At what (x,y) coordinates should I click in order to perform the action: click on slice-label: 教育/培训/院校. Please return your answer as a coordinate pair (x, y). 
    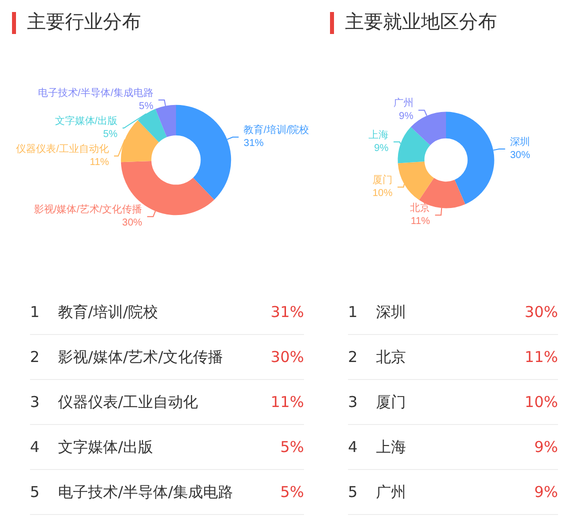
    Looking at the image, I should click on (277, 130).